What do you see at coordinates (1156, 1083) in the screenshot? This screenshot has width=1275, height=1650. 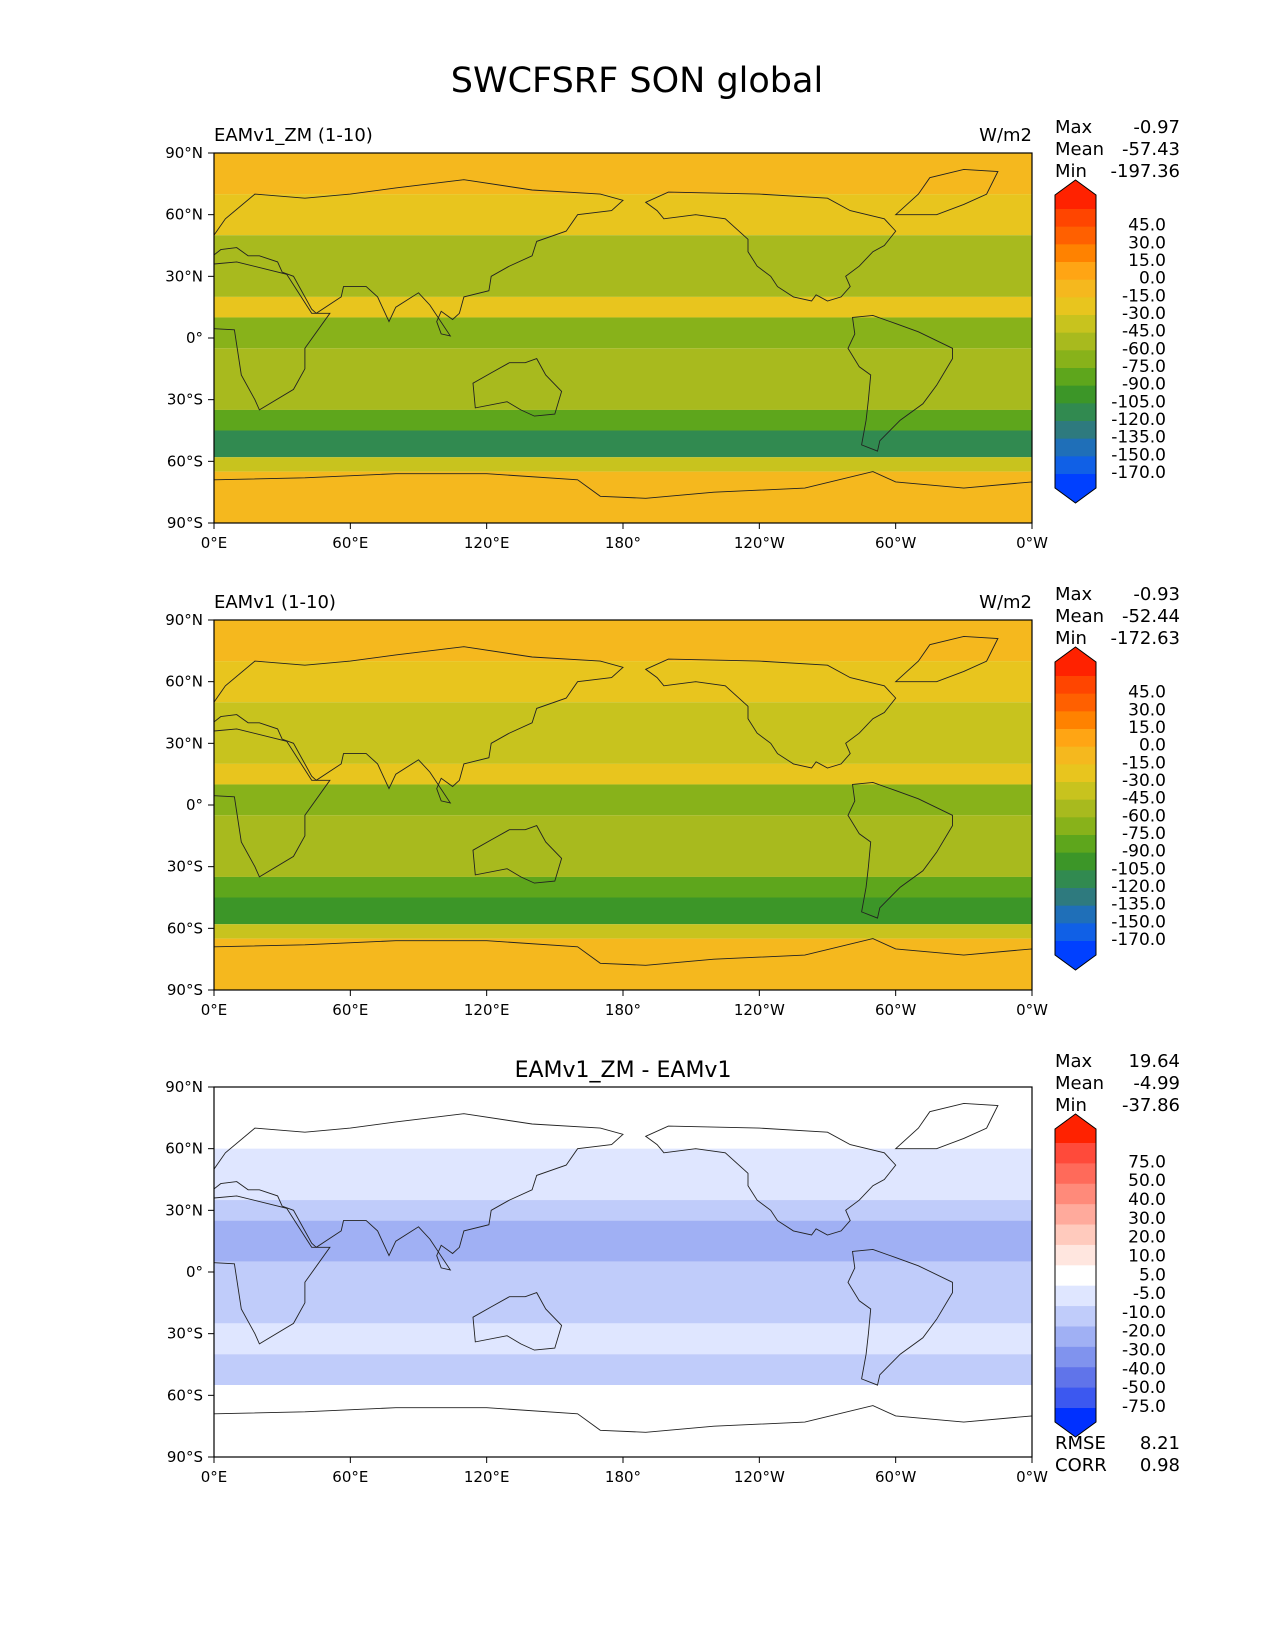 I see `stat-value: -4.99` at bounding box center [1156, 1083].